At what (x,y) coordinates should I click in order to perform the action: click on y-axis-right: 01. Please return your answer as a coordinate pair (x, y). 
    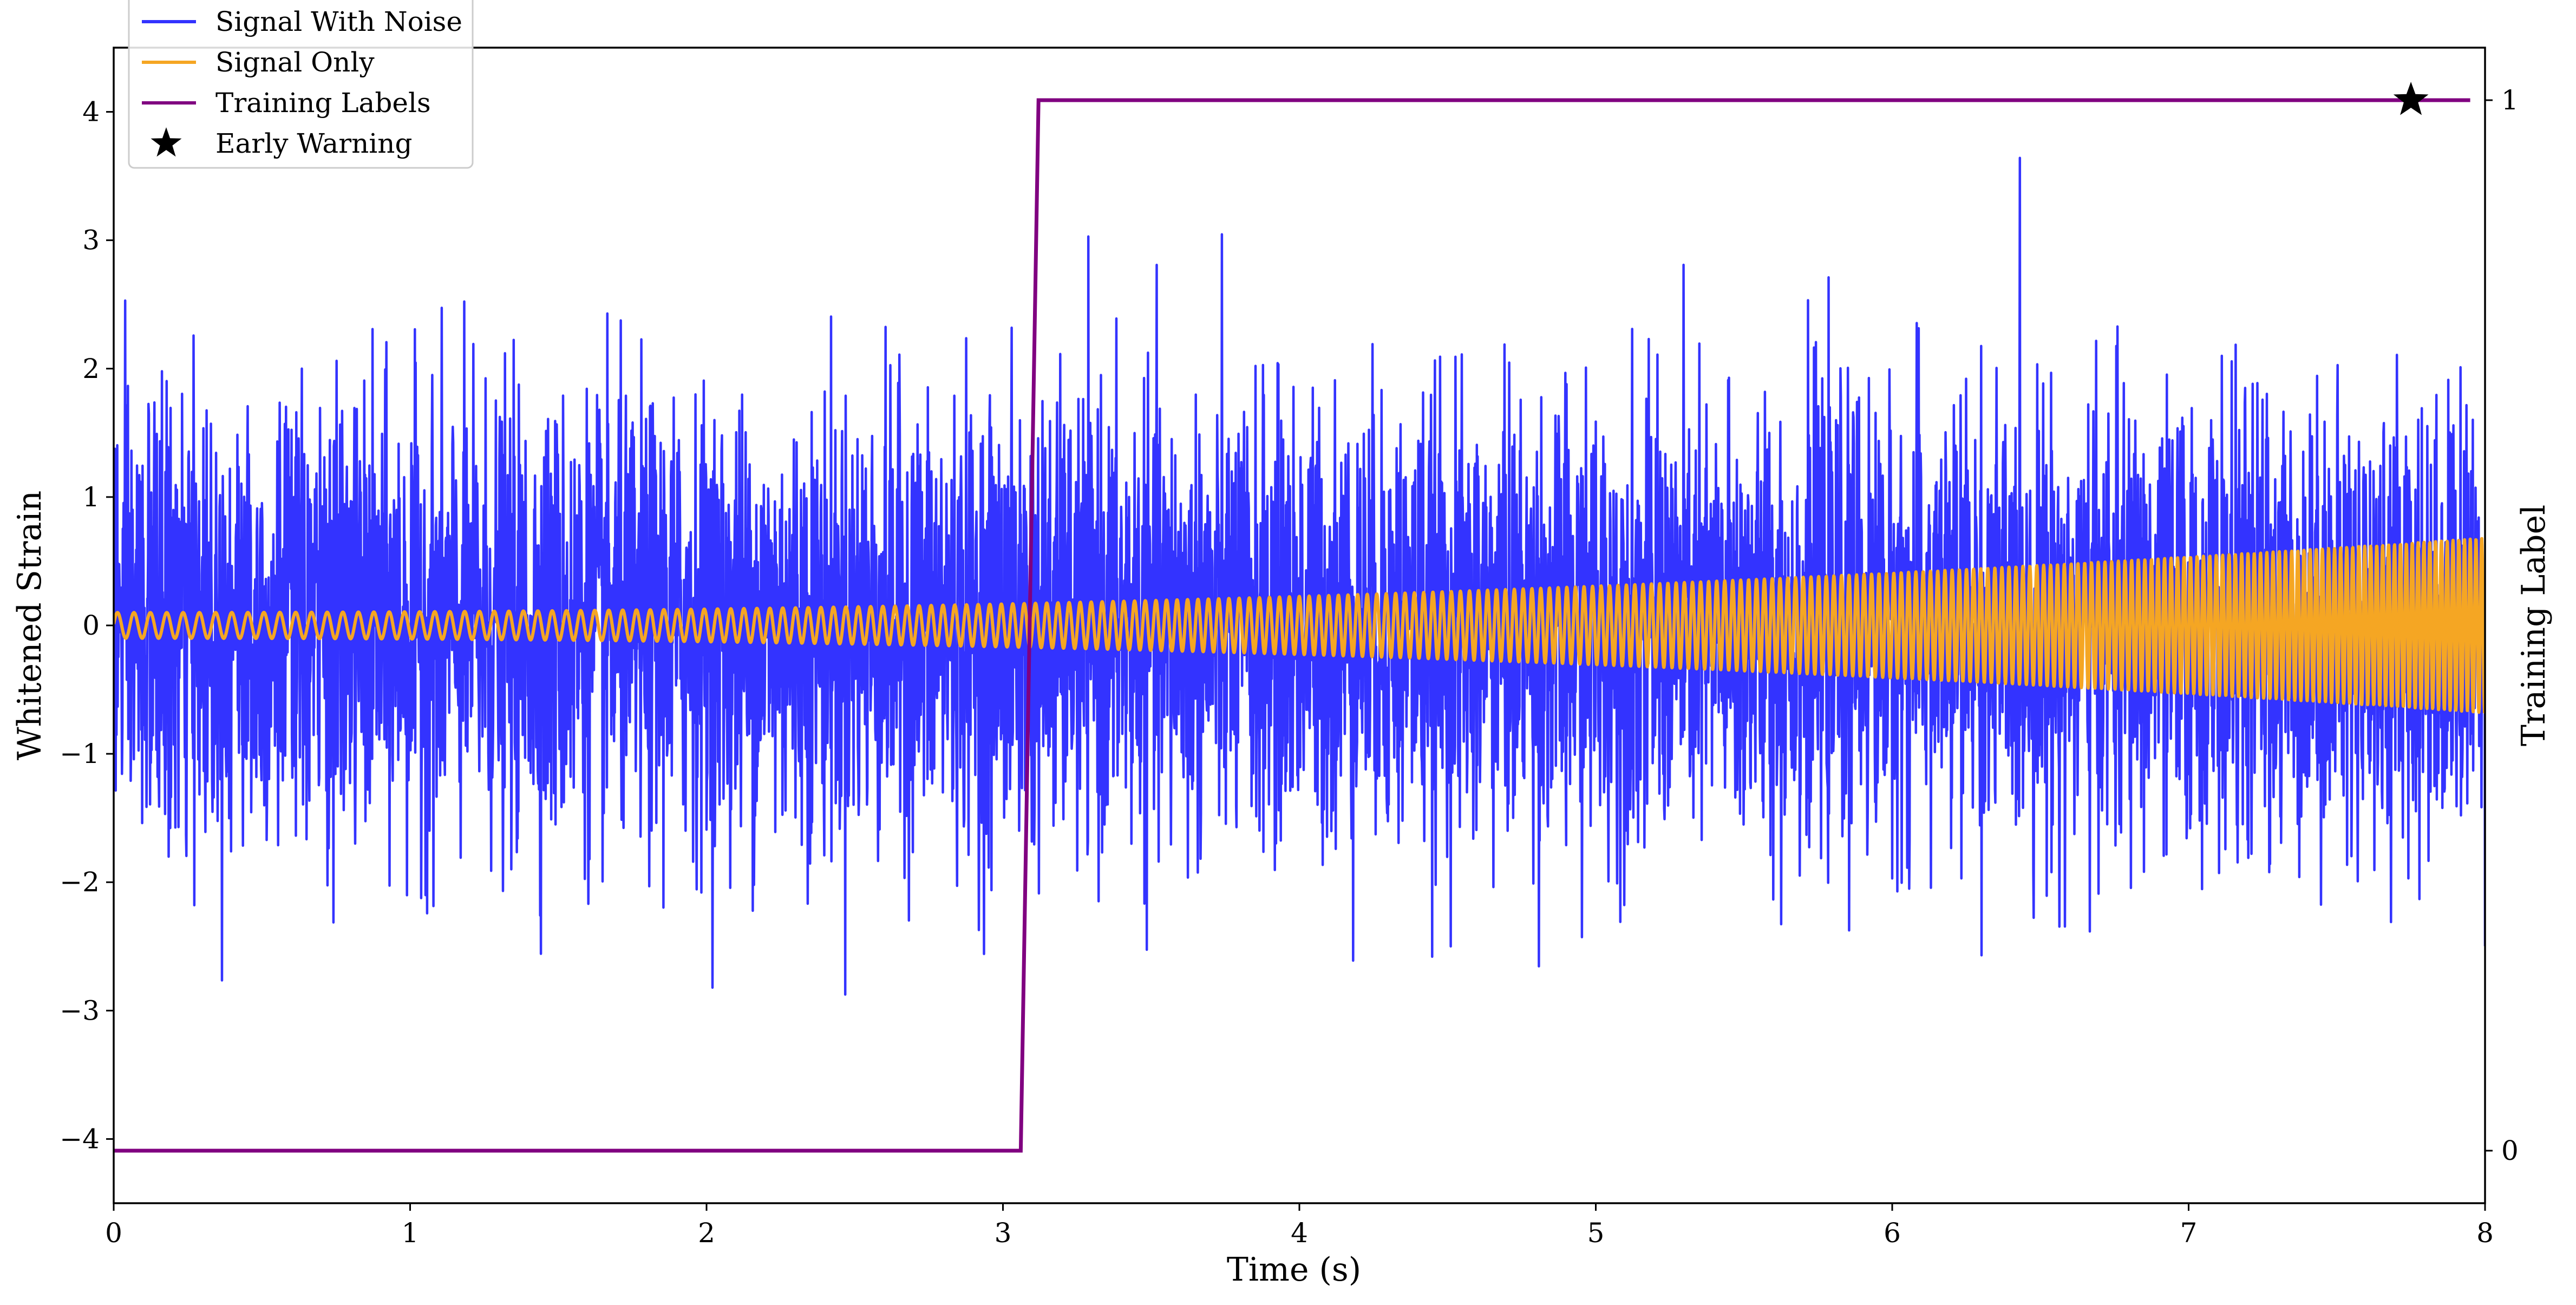
    Looking at the image, I should click on (2502, 625).